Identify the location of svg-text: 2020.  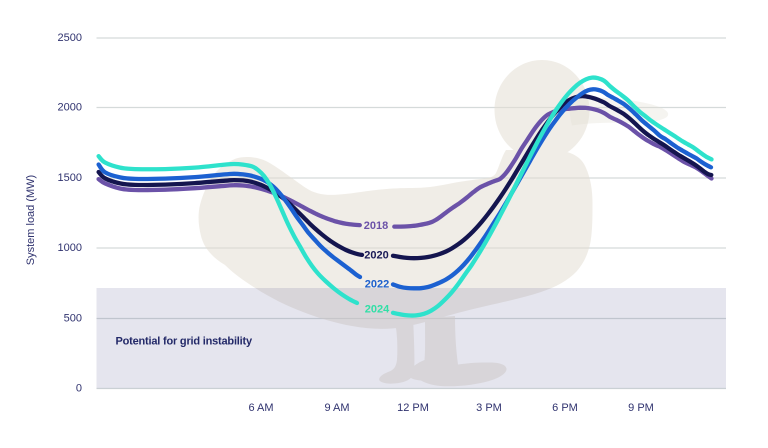
(376, 256).